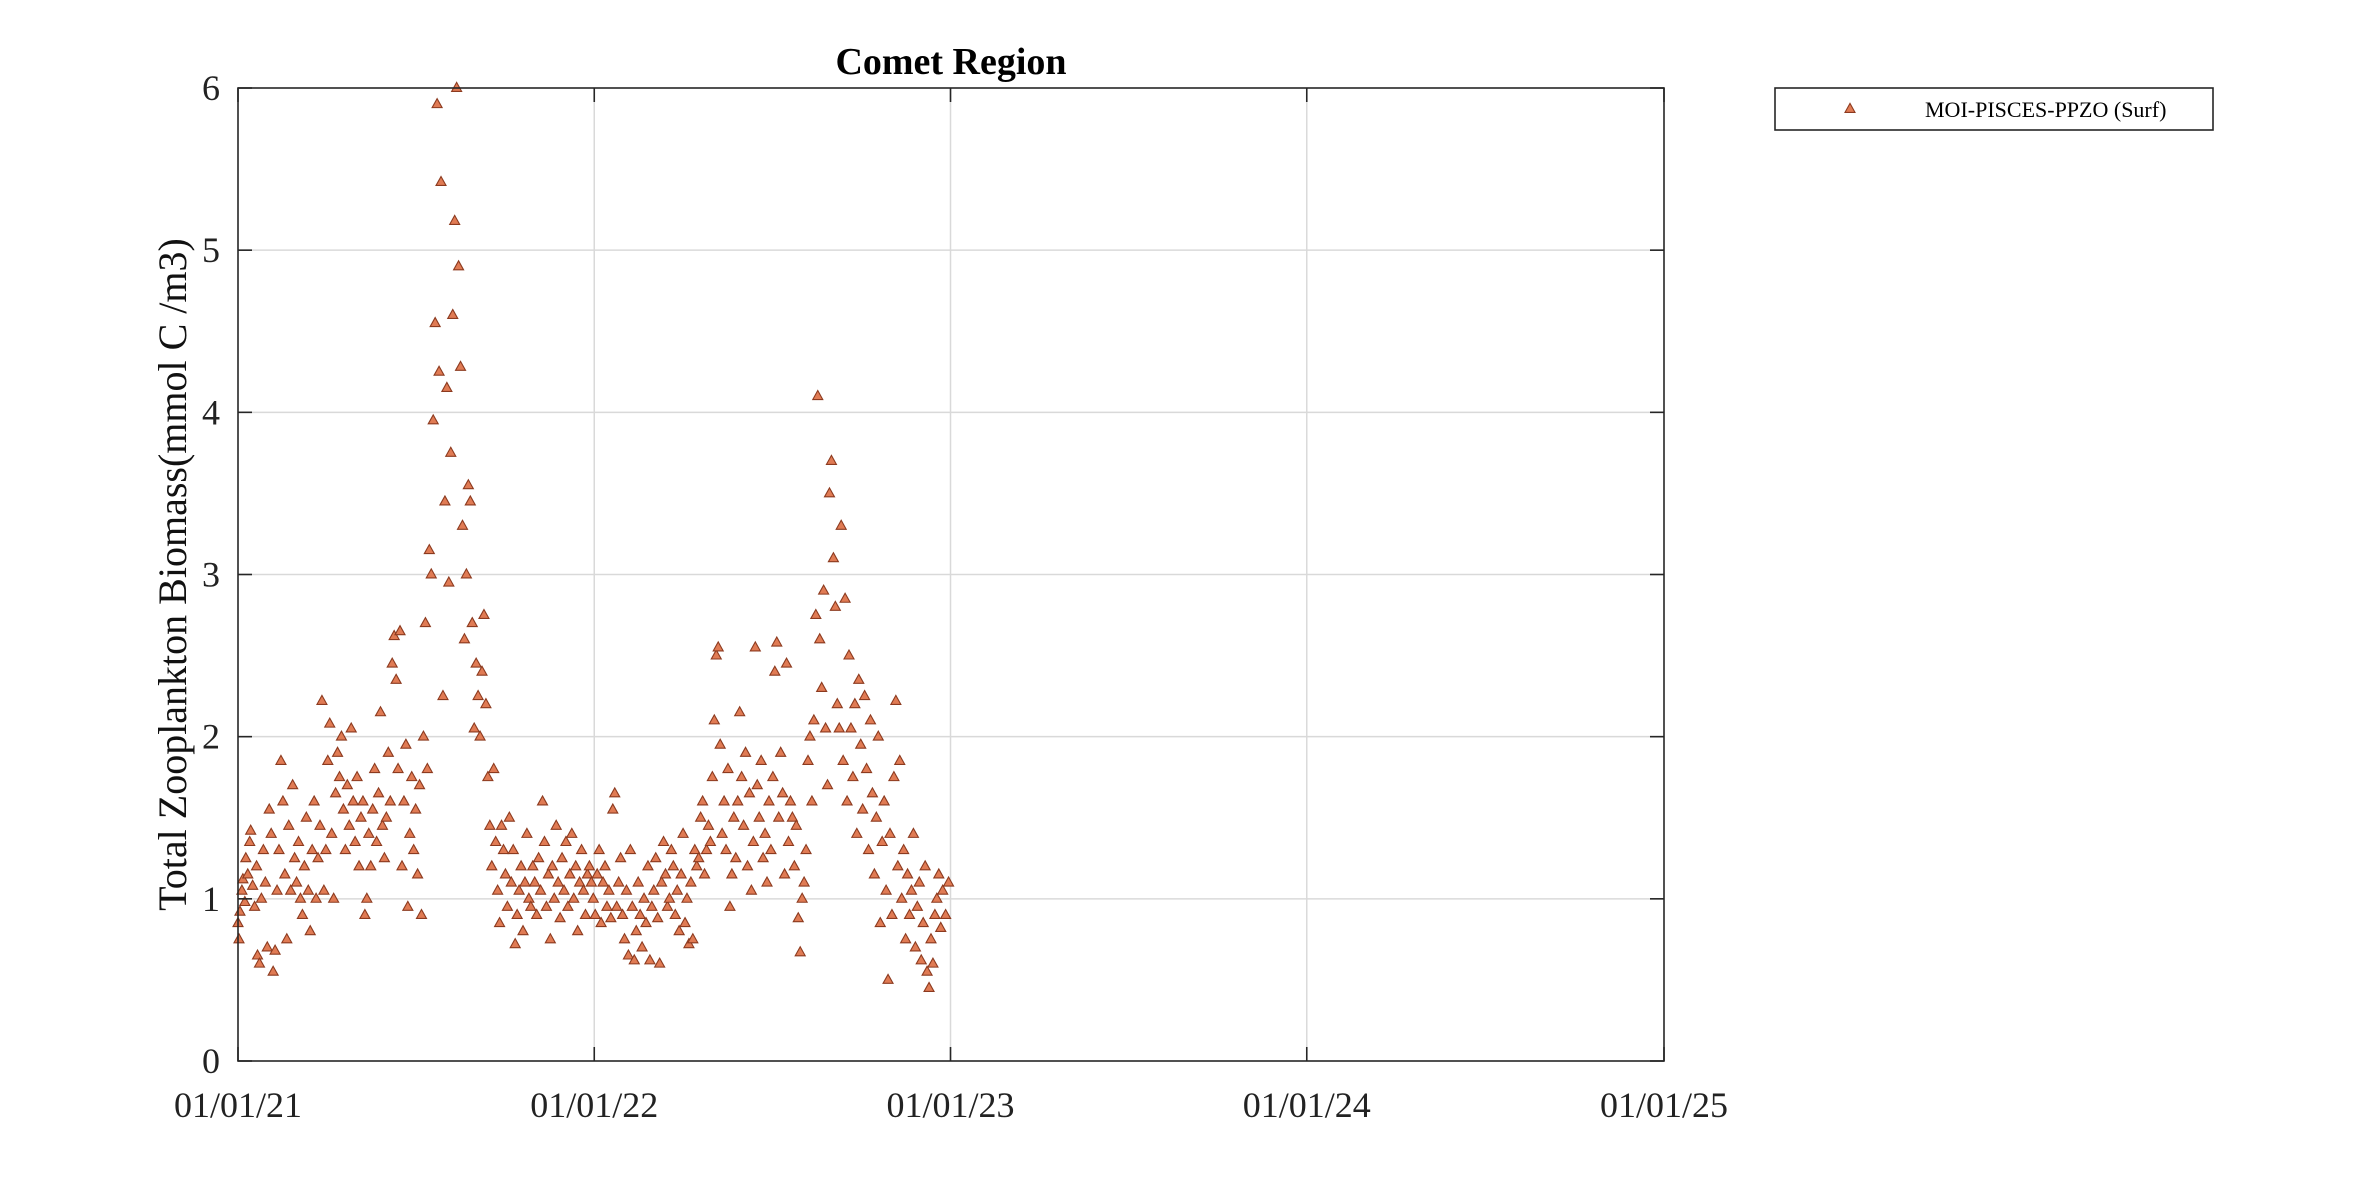 This screenshot has height=1181, width=2362. I want to click on legend: MOI-PISCES-PPZO (Surf), so click(1994, 109).